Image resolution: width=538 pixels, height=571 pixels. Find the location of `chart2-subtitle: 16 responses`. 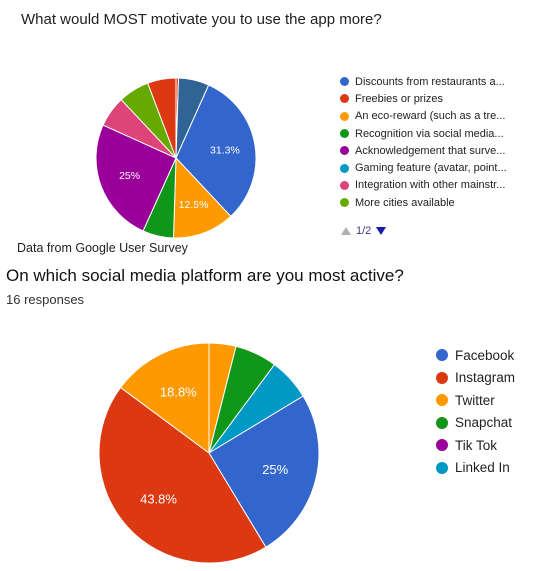

chart2-subtitle: 16 responses is located at coordinates (45, 299).